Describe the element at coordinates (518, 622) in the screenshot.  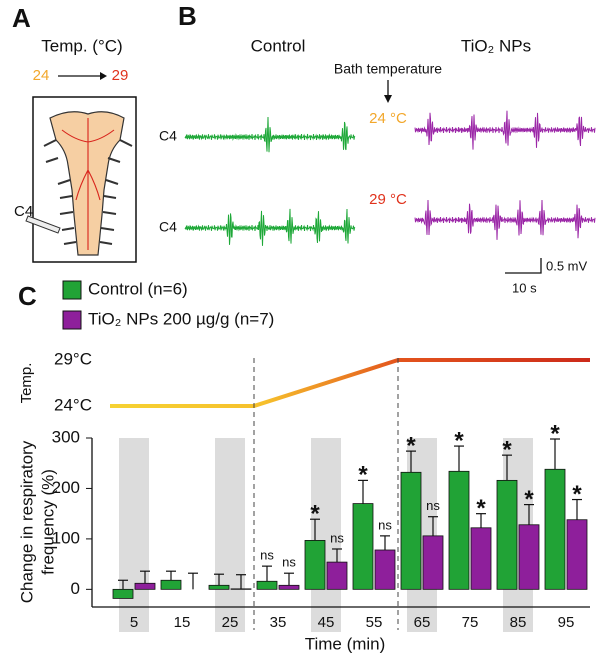
I see `x-tick-label: 85` at that location.